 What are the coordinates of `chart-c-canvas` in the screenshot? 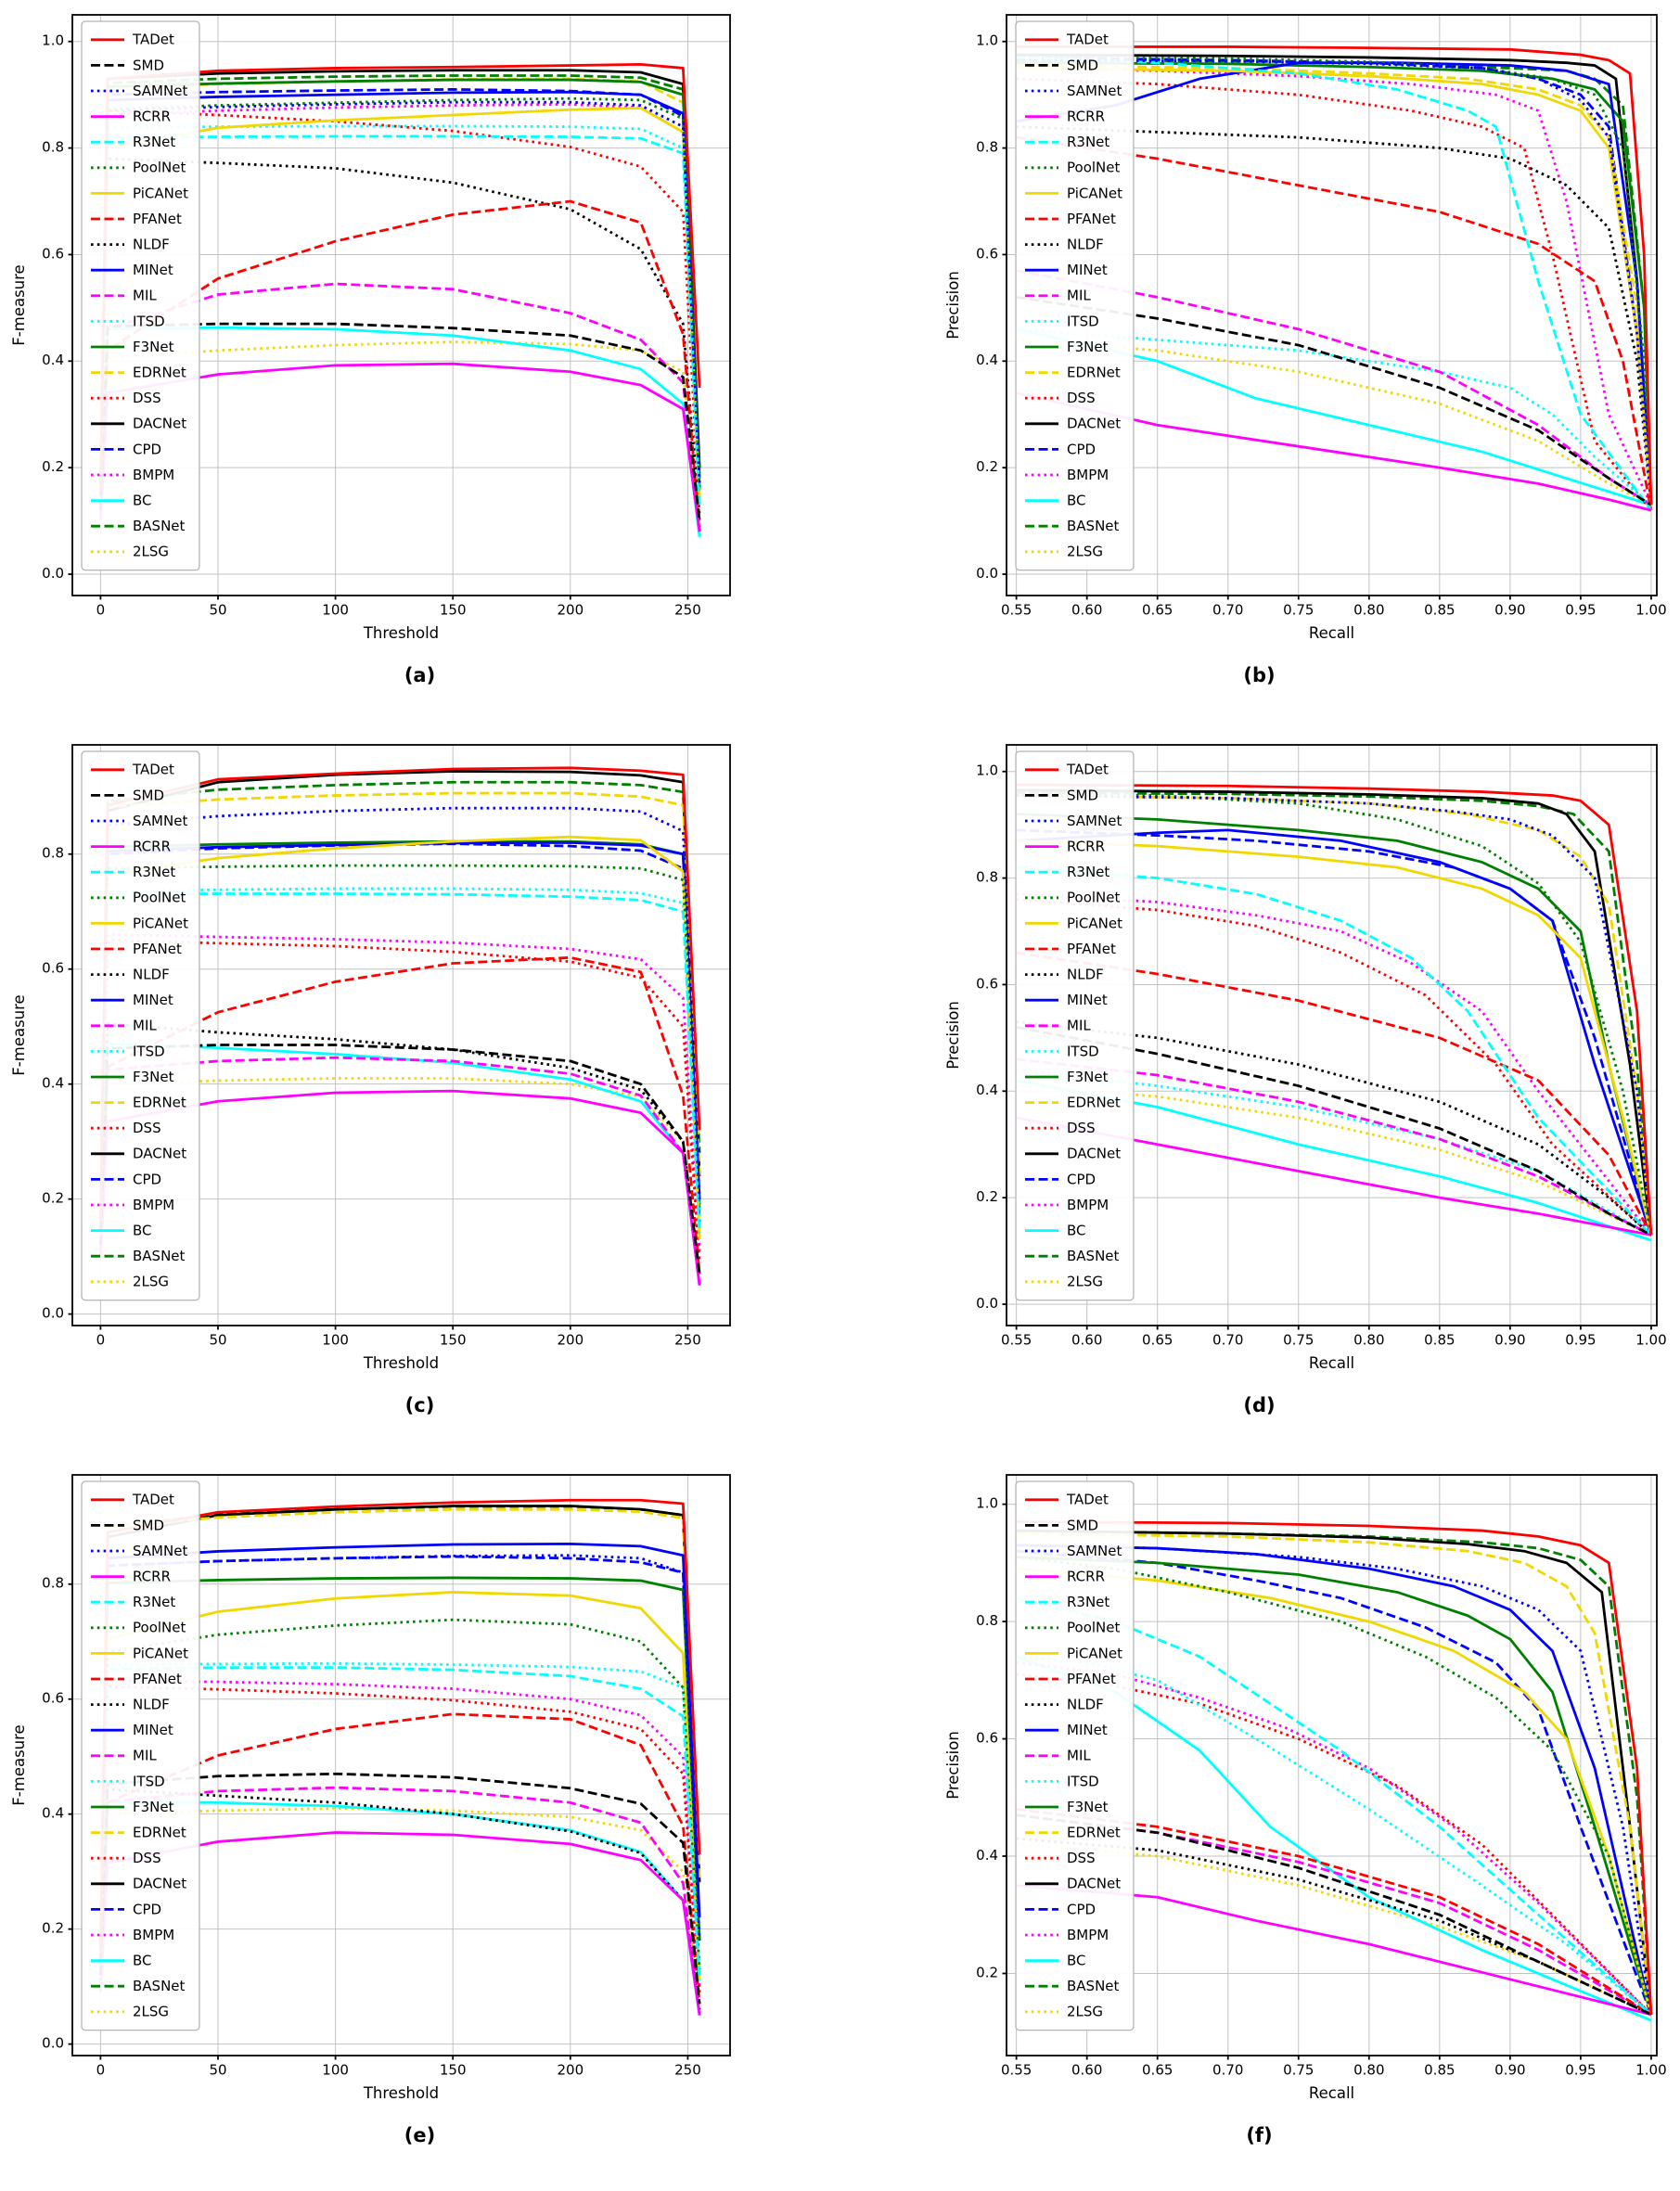 It's located at (420, 1054).